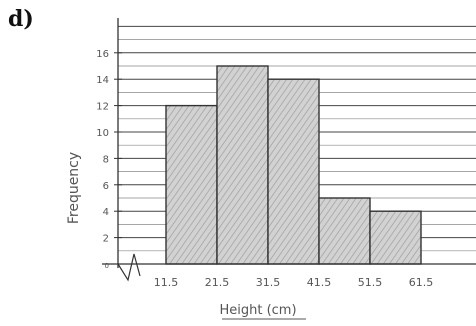 The width and height of the screenshot is (476, 326). I want to click on x-tick-labels: 11.5 21.5 31.5 41.5 51.5 61.5, so click(294, 282).